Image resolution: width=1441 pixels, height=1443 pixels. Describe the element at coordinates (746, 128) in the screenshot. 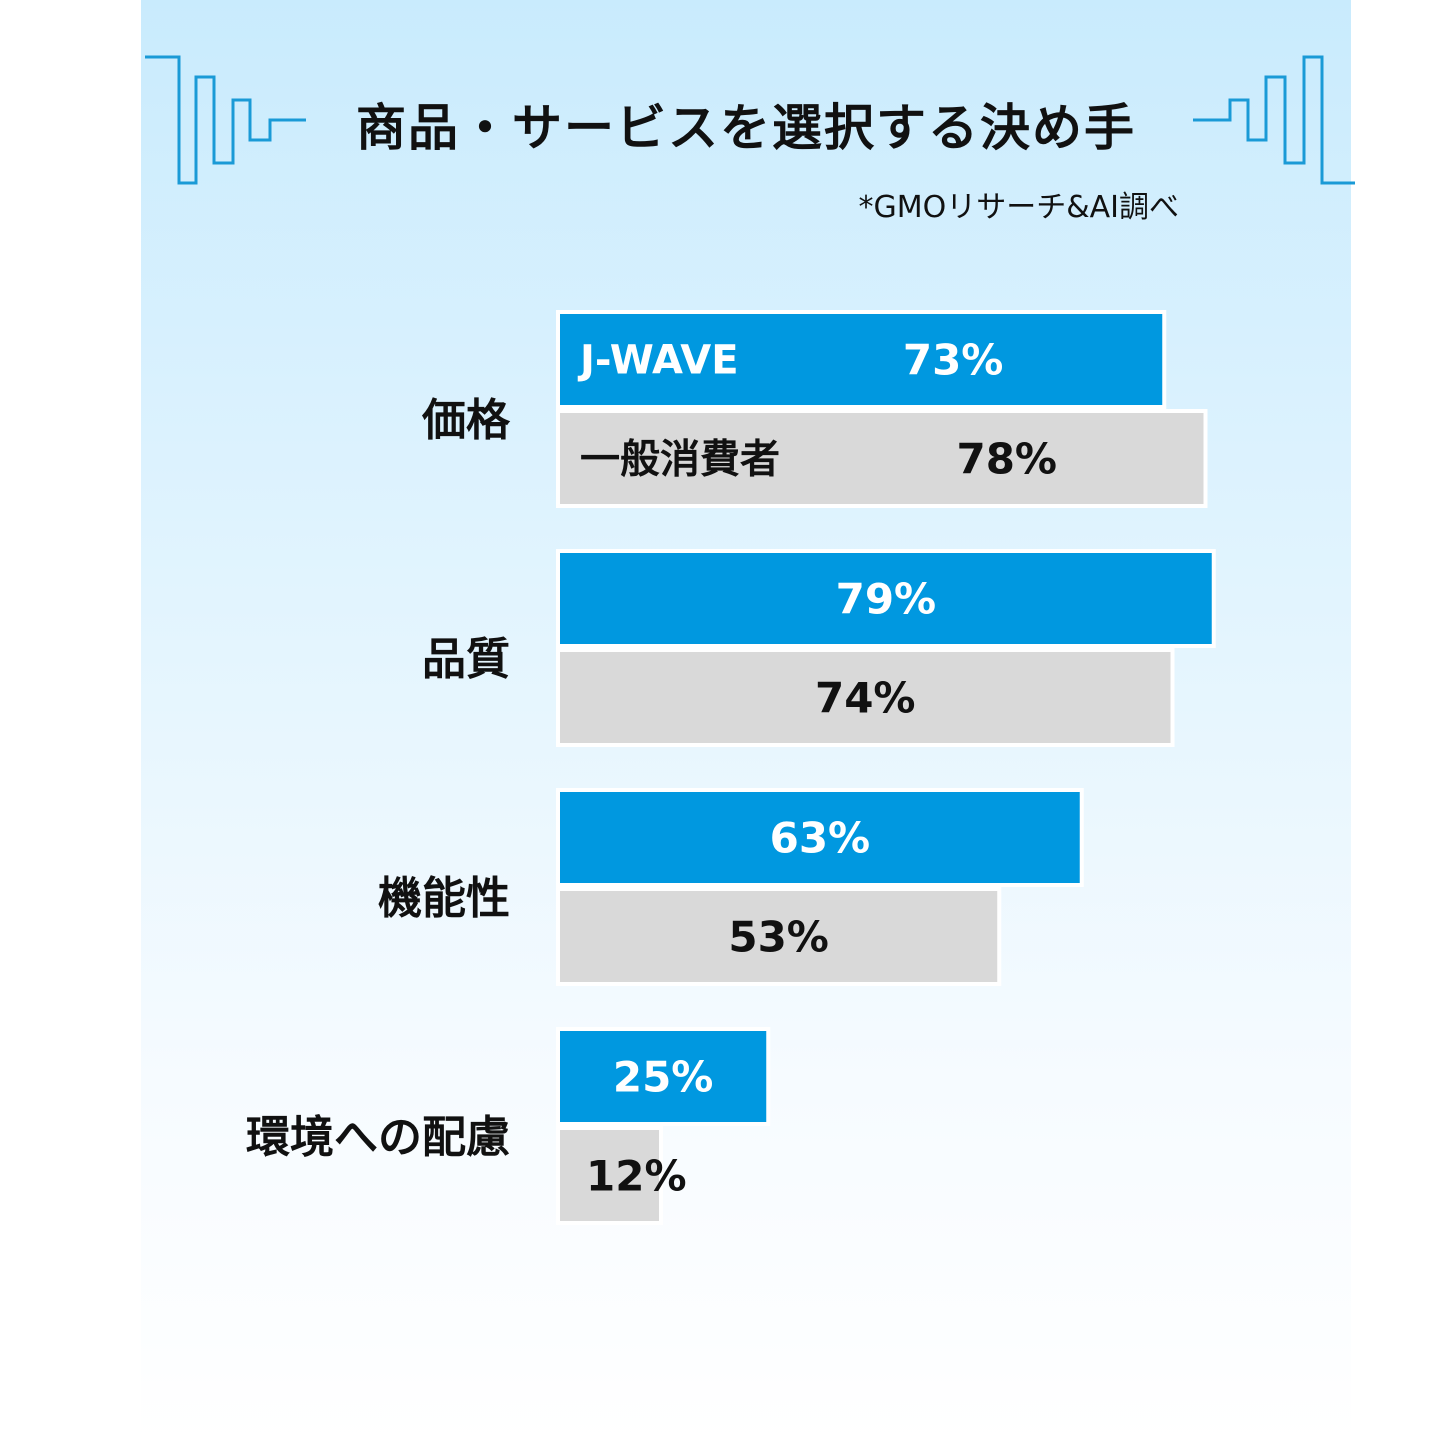

I see `chart-title: 商品・サービスを選択する決め手` at that location.